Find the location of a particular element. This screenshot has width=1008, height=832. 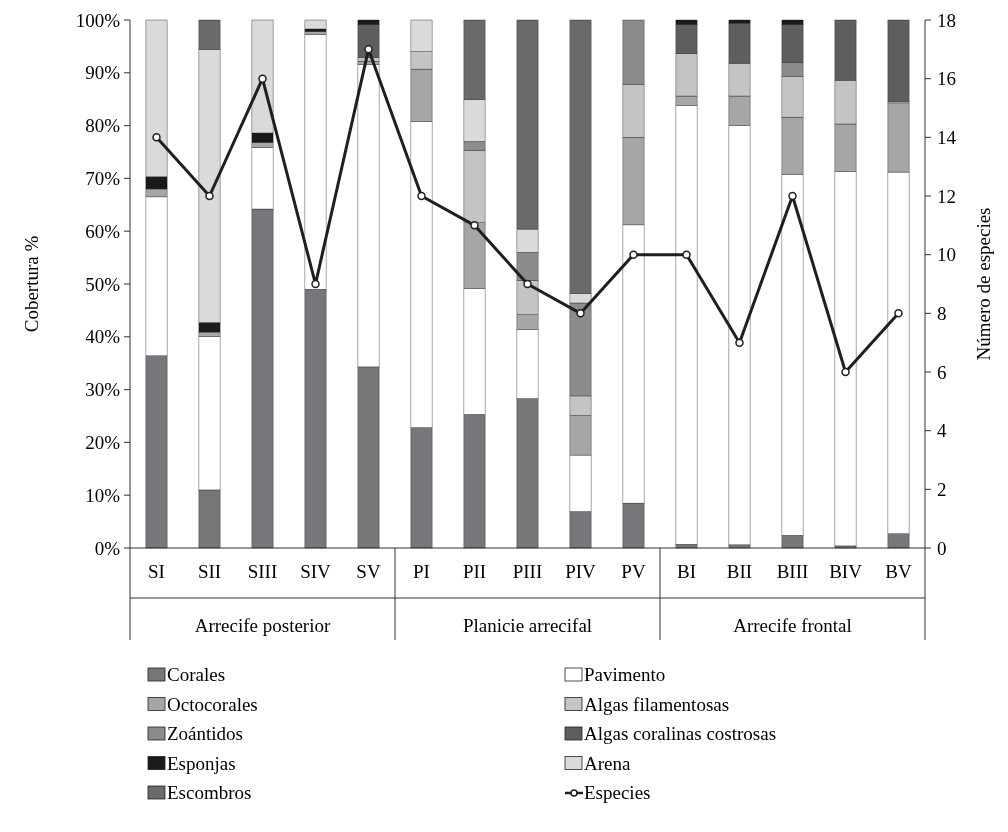

y-tick-label: 20% is located at coordinates (103, 443).